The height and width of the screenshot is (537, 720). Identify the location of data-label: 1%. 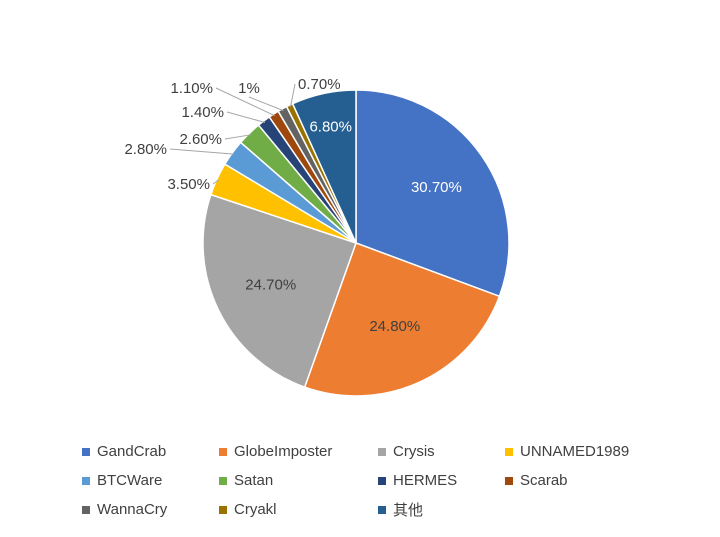
(249, 88).